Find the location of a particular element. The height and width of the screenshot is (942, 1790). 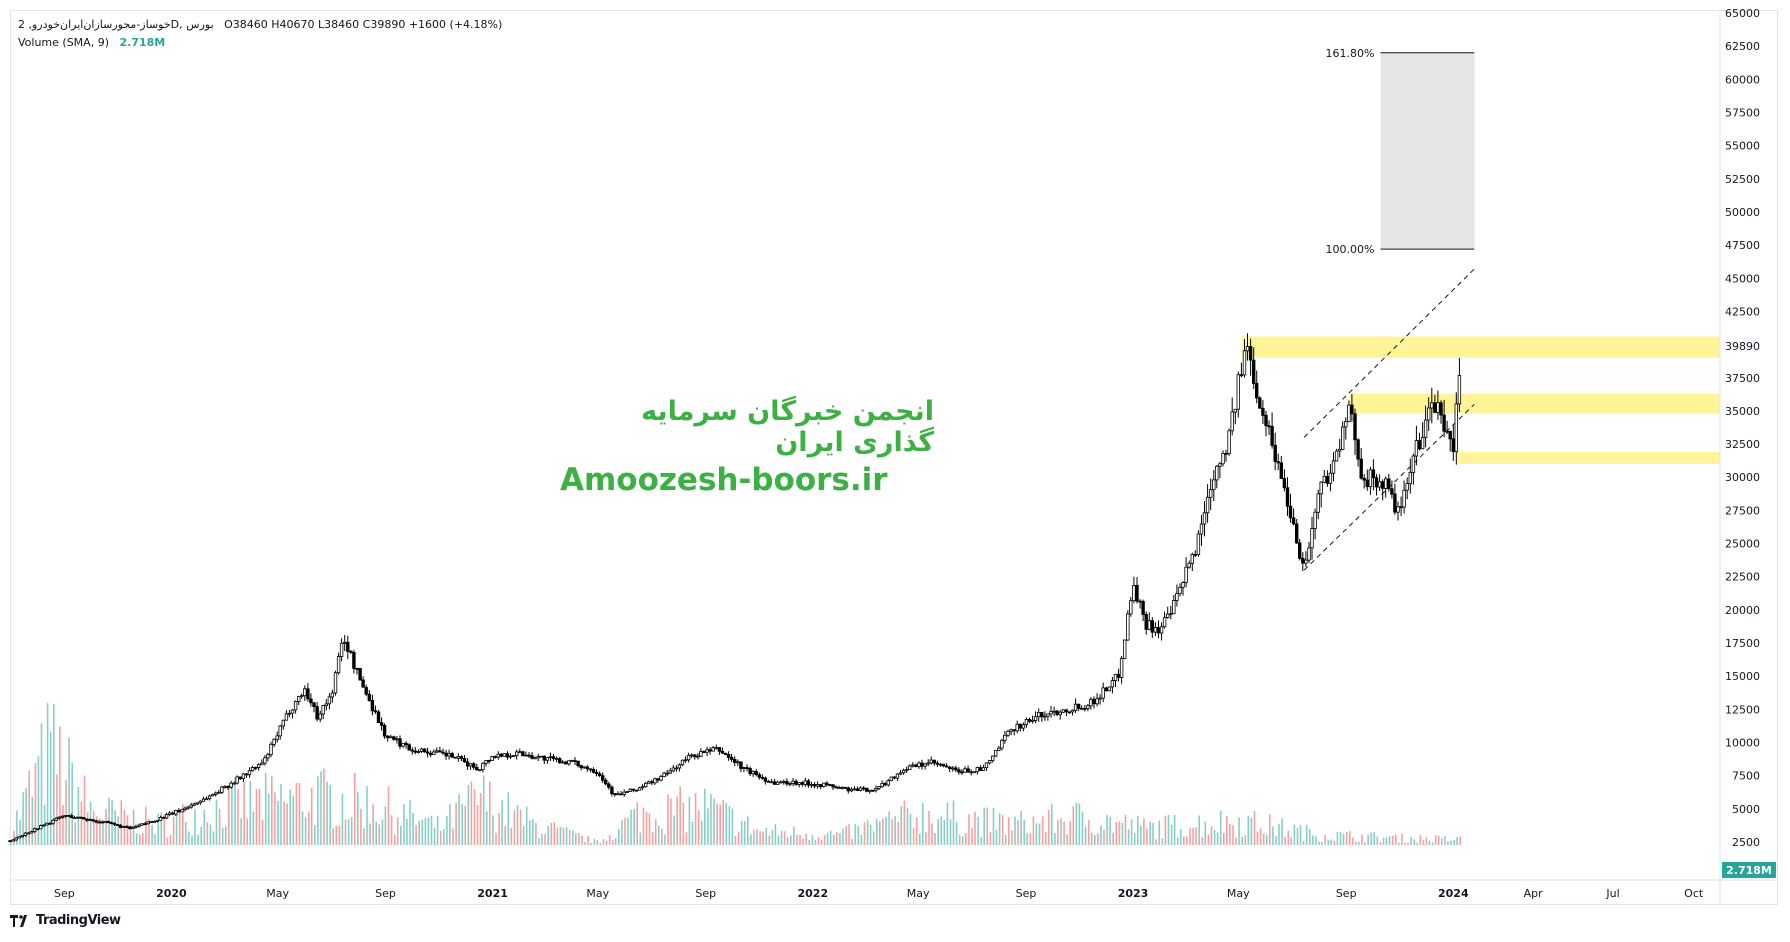

fib-extension: 100.00% 161.80% is located at coordinates (1400, 151).